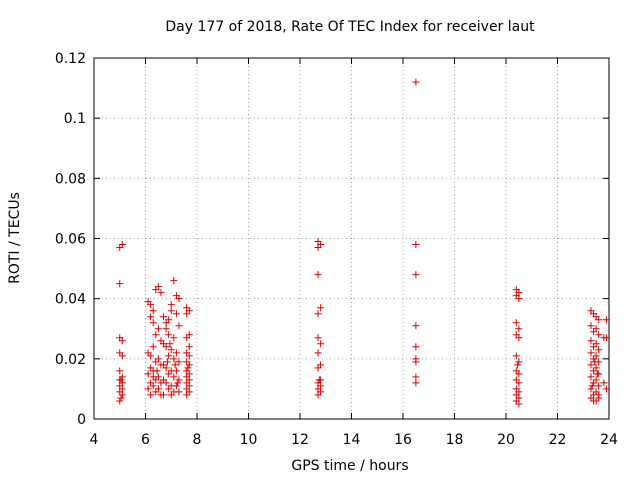 This screenshot has width=640, height=480. Describe the element at coordinates (558, 440) in the screenshot. I see `x-tick-label: 22` at that location.